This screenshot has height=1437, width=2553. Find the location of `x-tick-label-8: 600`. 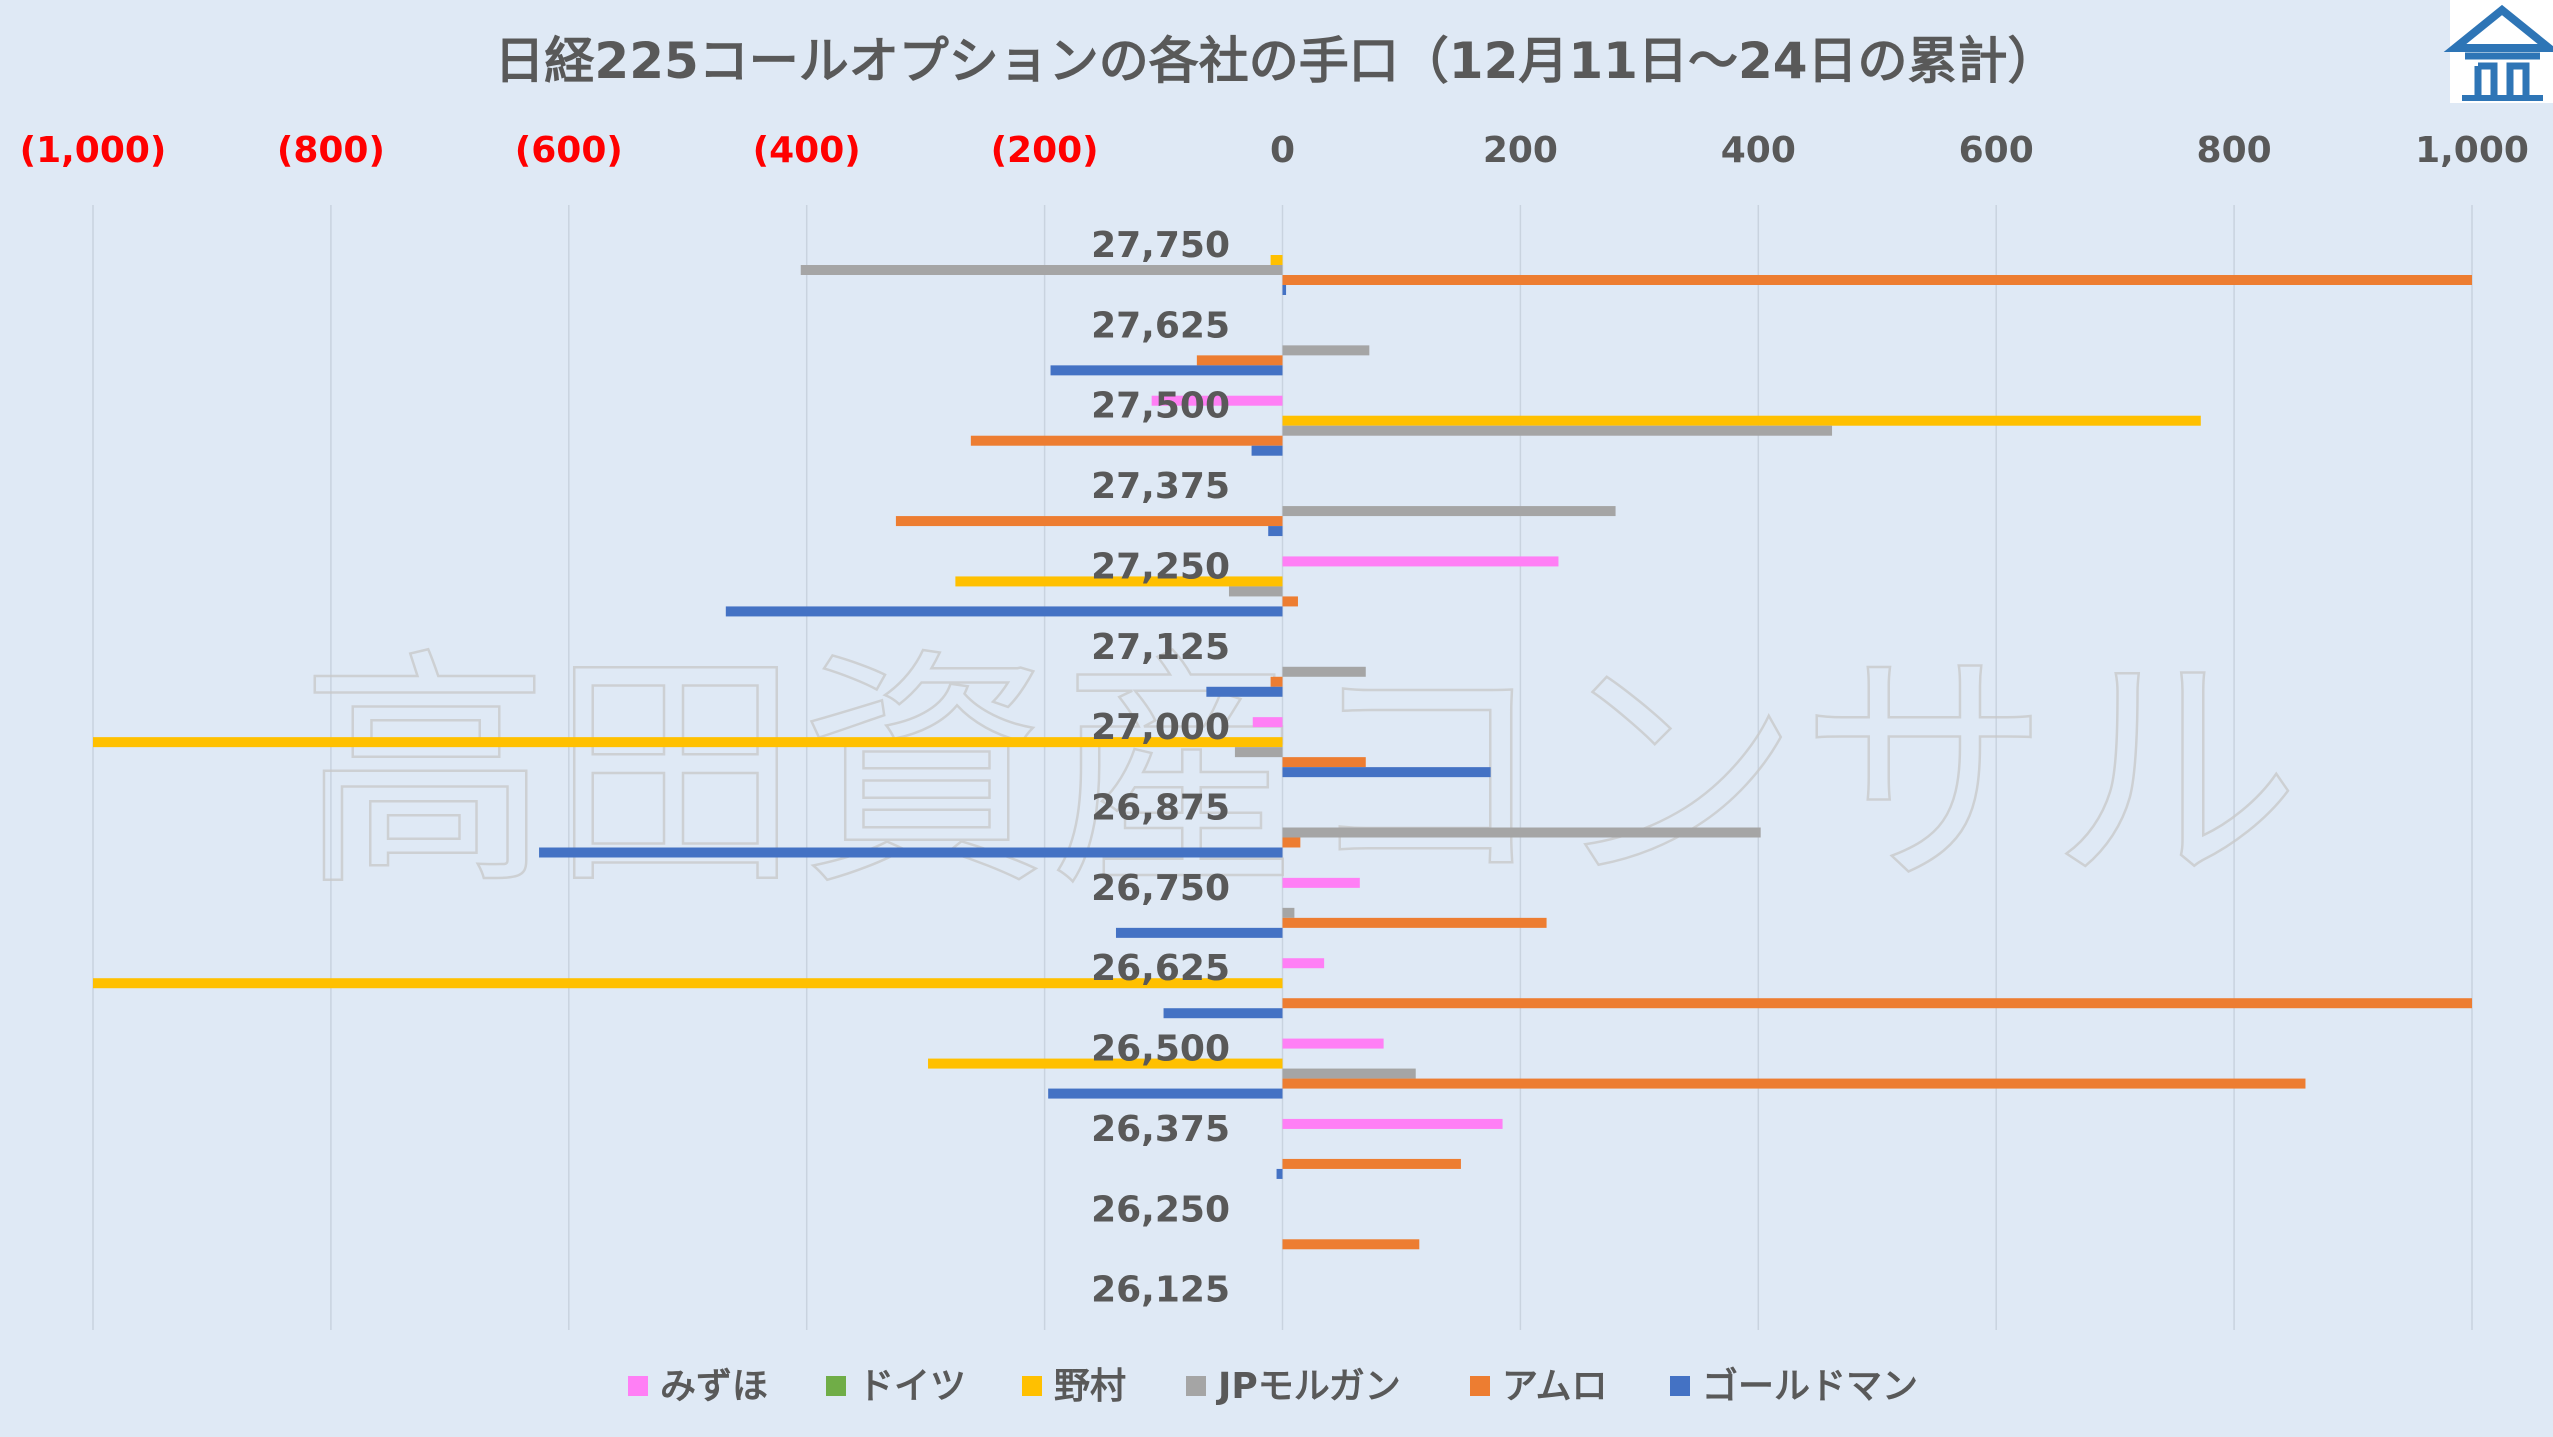

x-tick-label-8: 600 is located at coordinates (1996, 150).